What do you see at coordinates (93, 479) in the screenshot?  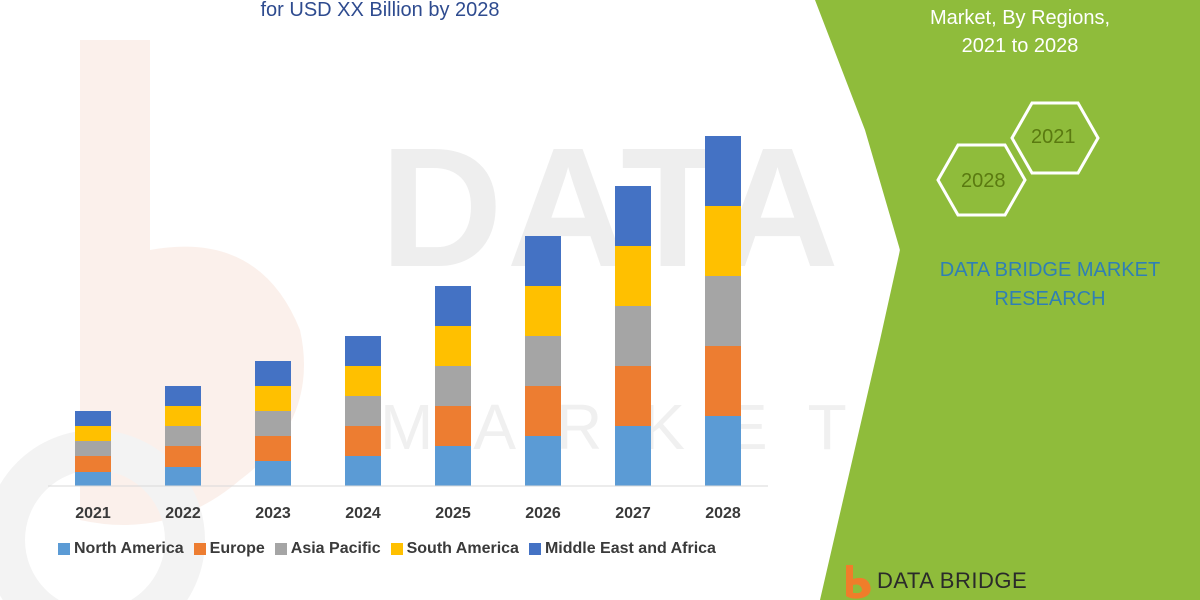 I see `bar-2021-north-america` at bounding box center [93, 479].